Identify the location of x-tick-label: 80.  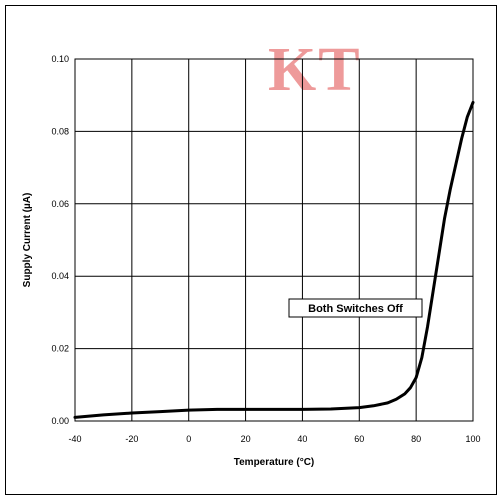
(416, 439).